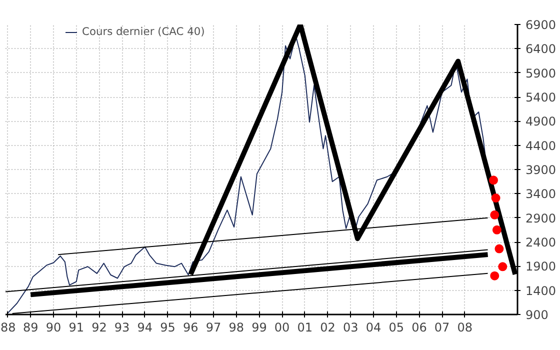 This screenshot has width=560, height=350. What do you see at coordinates (541, 170) in the screenshot?
I see `y-tick-label: 3900` at bounding box center [541, 170].